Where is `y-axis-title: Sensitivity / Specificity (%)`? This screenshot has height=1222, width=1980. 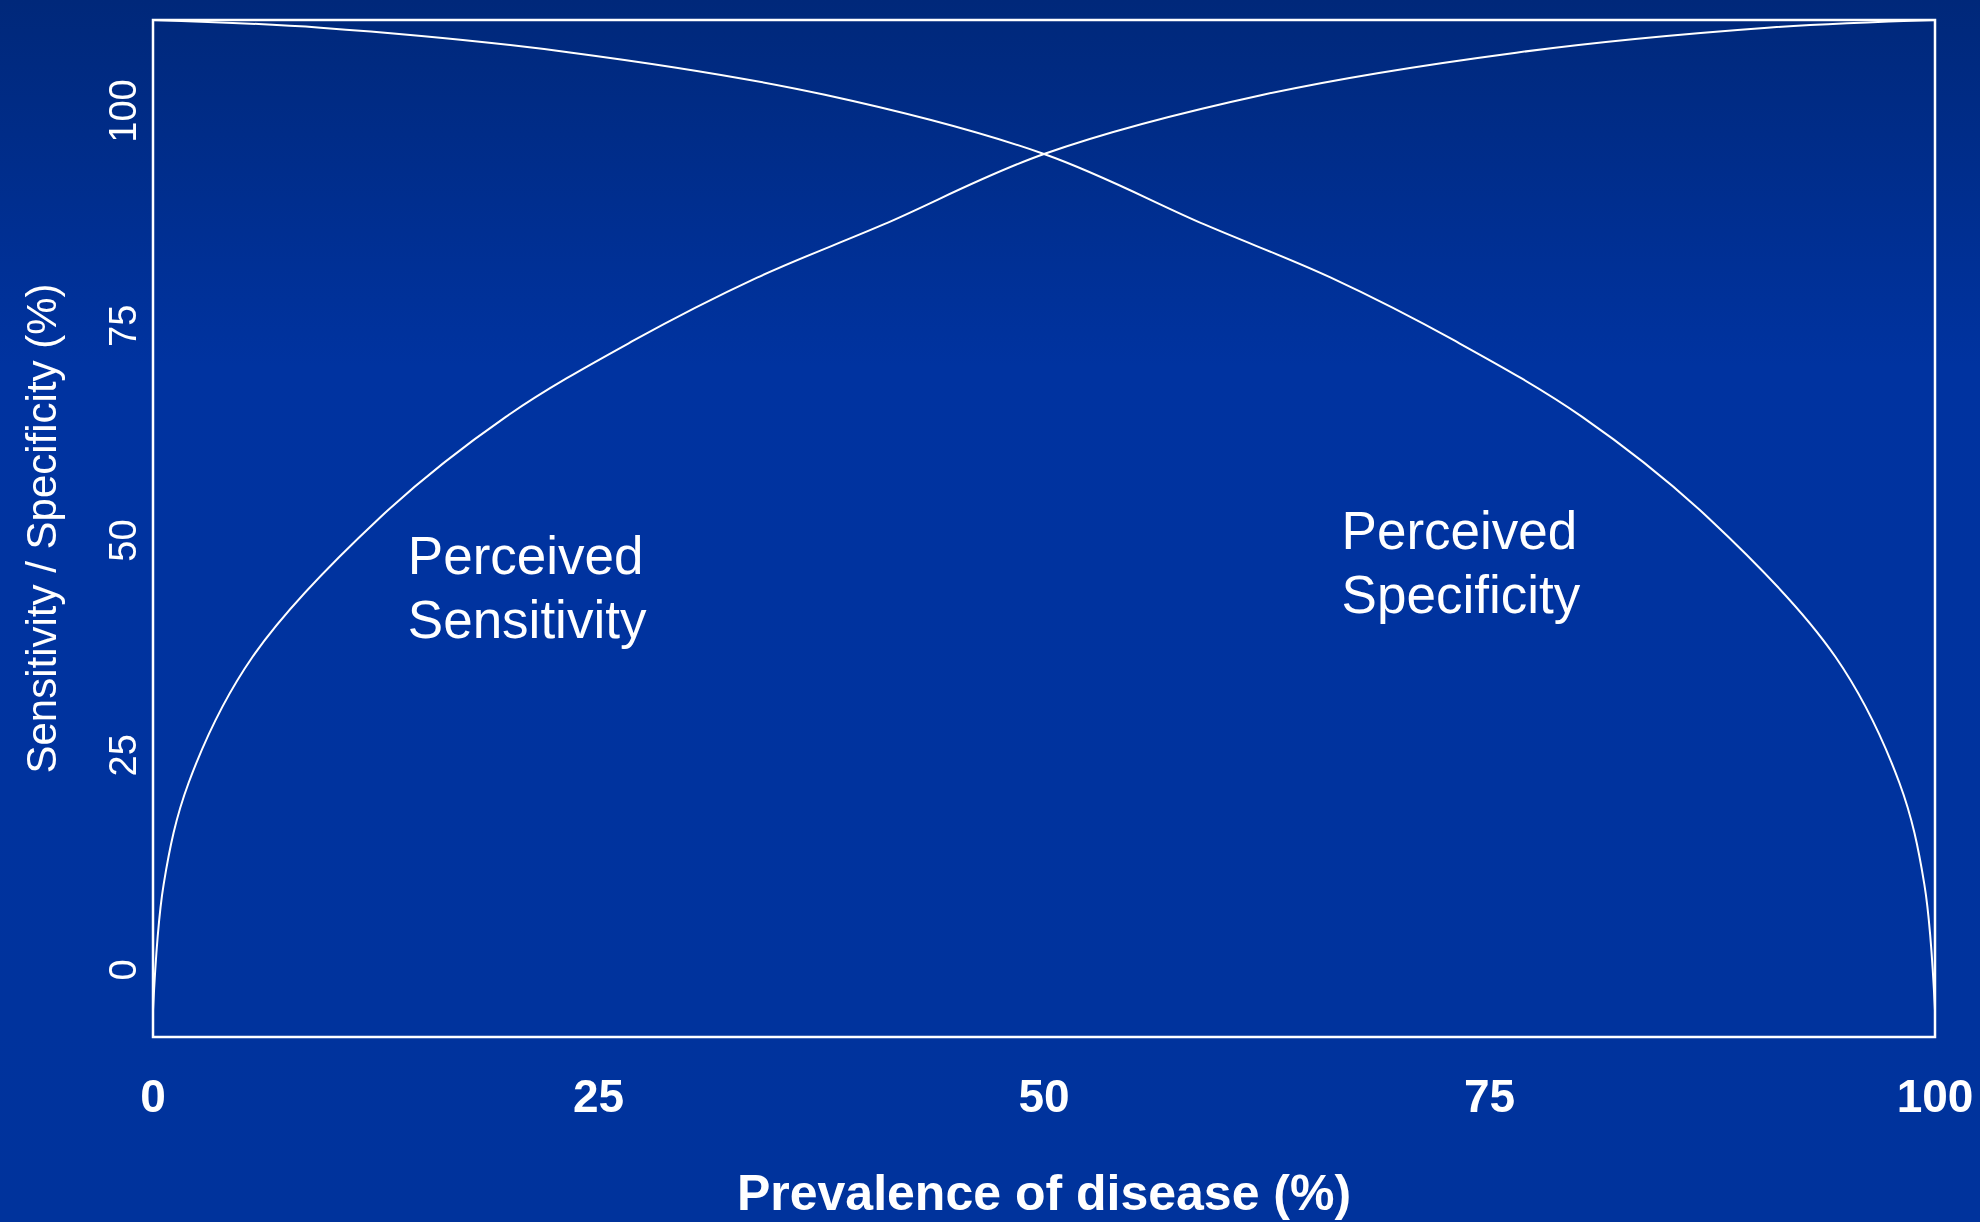 y-axis-title: Sensitivity / Specificity (%) is located at coordinates (41, 528).